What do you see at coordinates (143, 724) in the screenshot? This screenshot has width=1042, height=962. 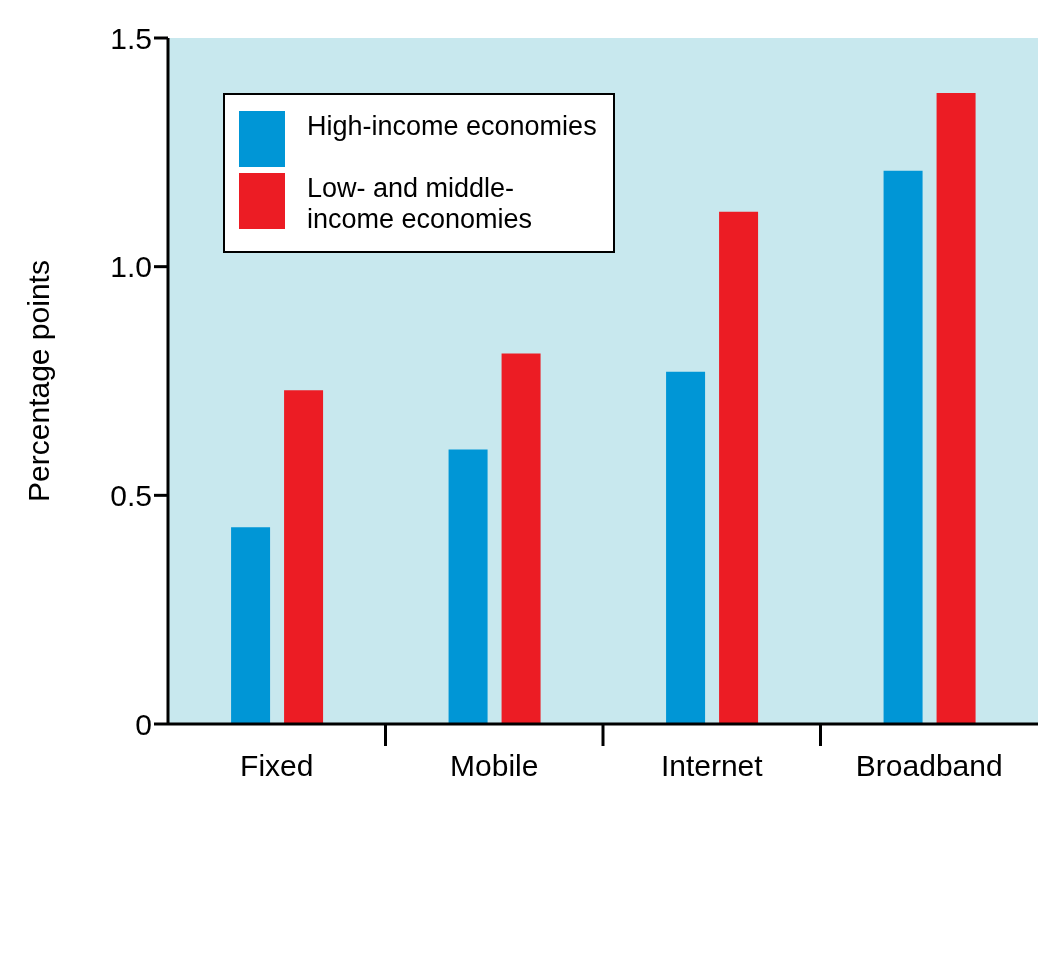 I see `y-tick-label: 0` at bounding box center [143, 724].